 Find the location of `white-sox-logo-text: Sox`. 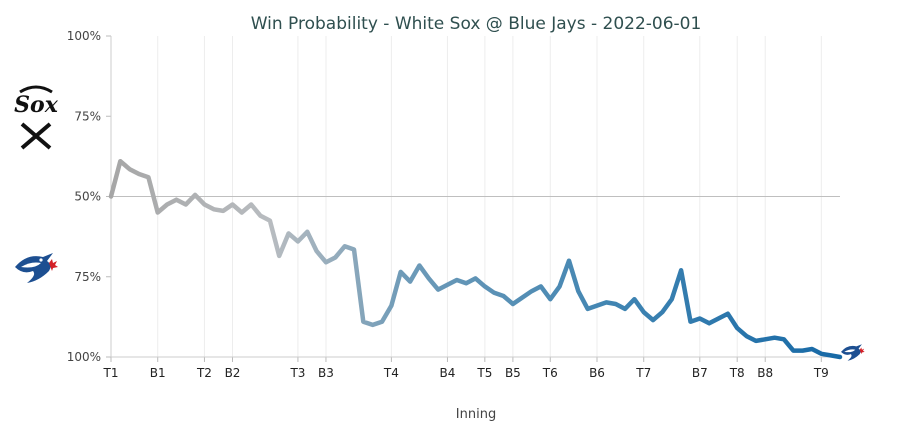

white-sox-logo-text: Sox is located at coordinates (36, 105).